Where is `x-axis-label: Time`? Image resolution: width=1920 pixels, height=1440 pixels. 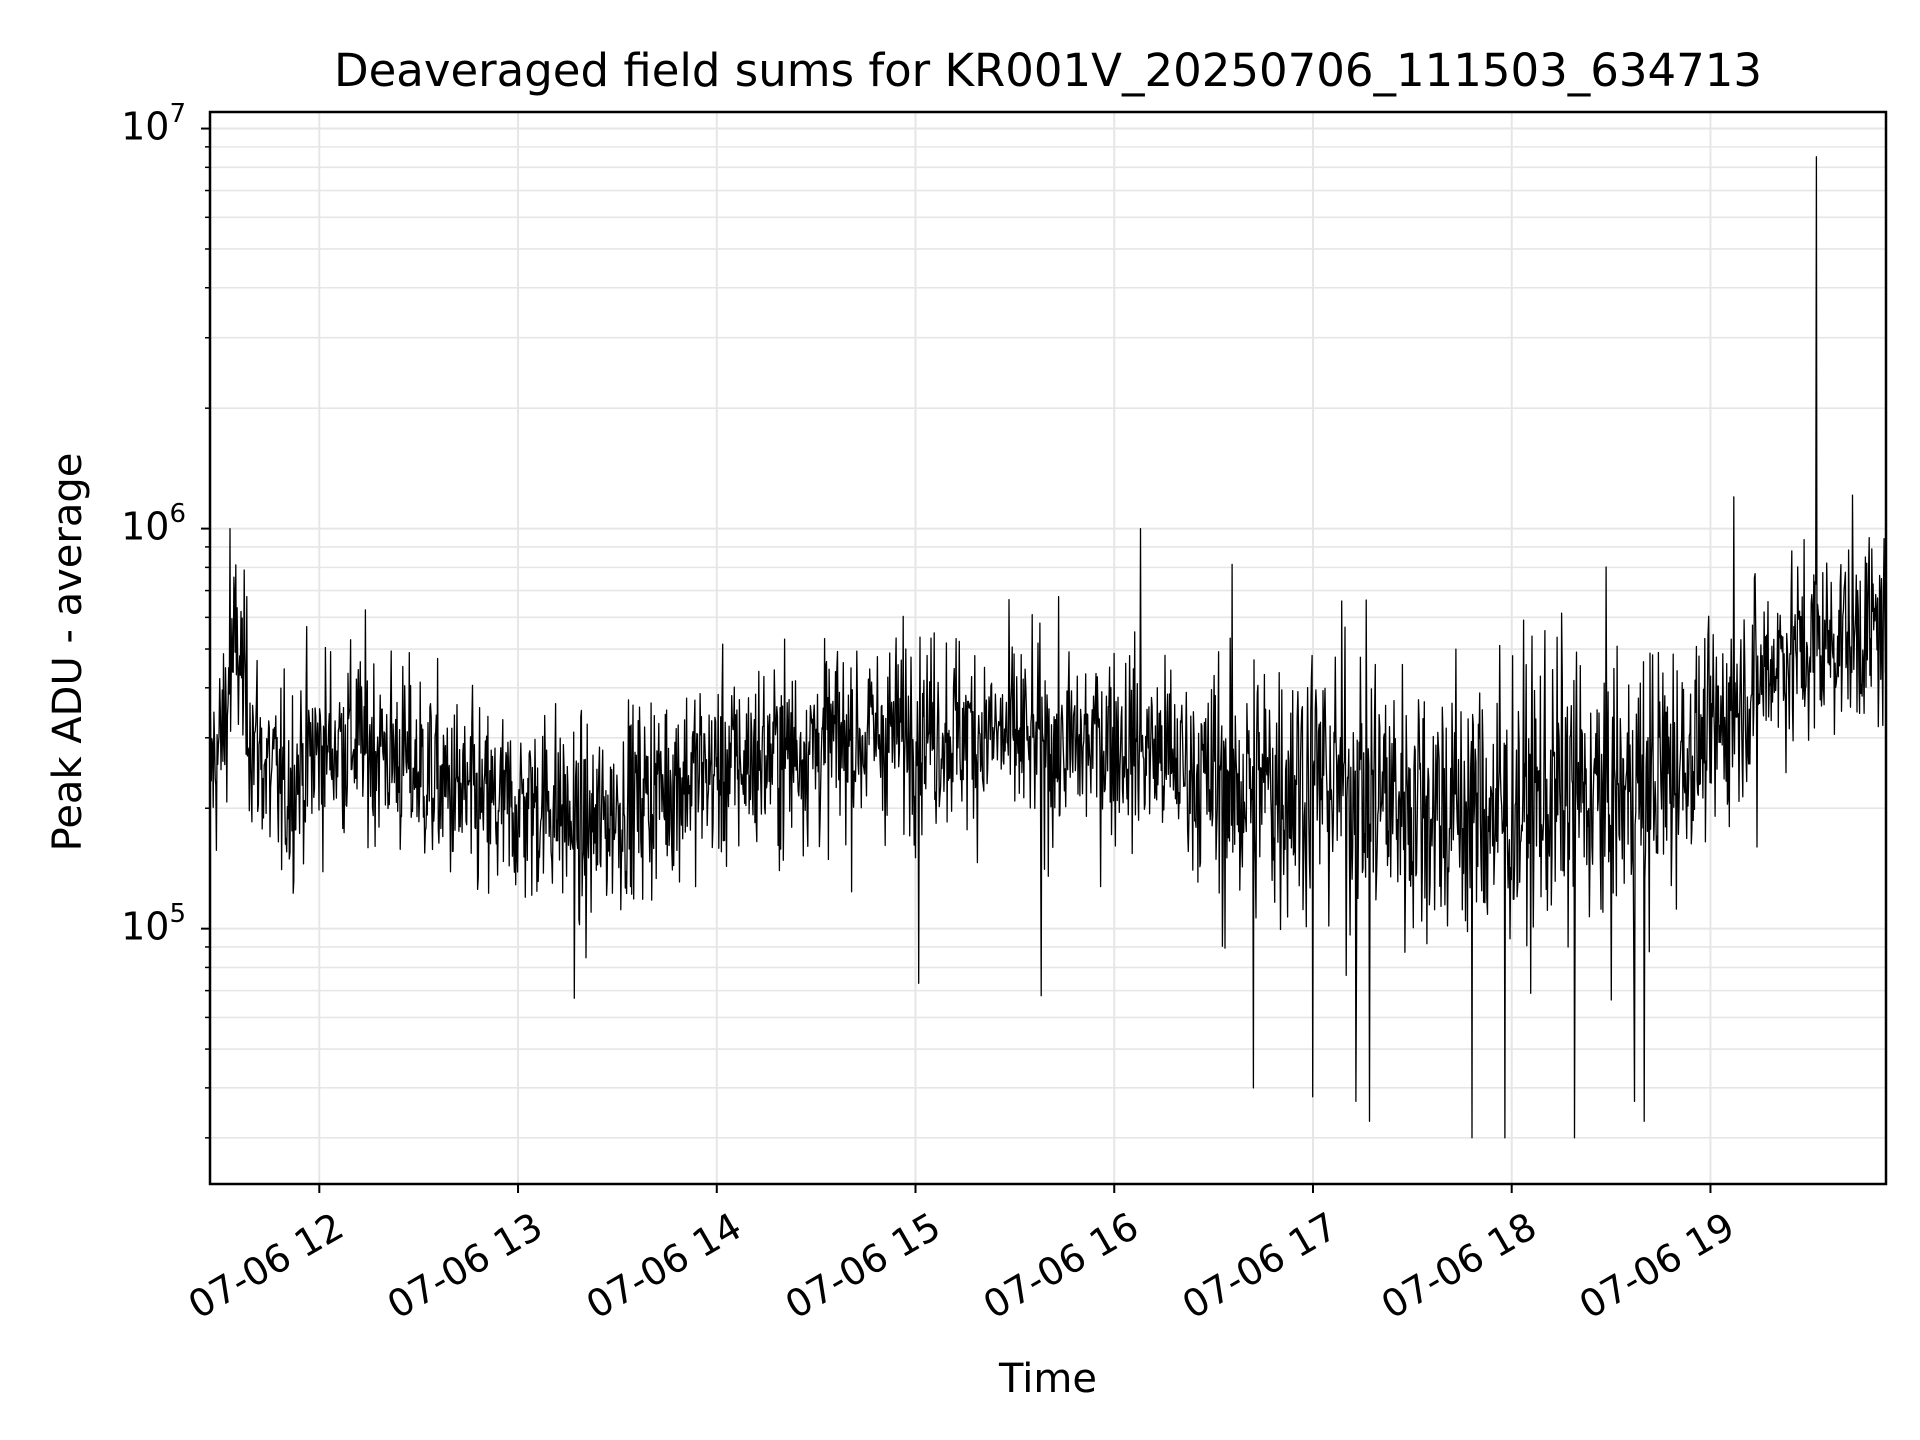
x-axis-label: Time is located at coordinates (1048, 1379).